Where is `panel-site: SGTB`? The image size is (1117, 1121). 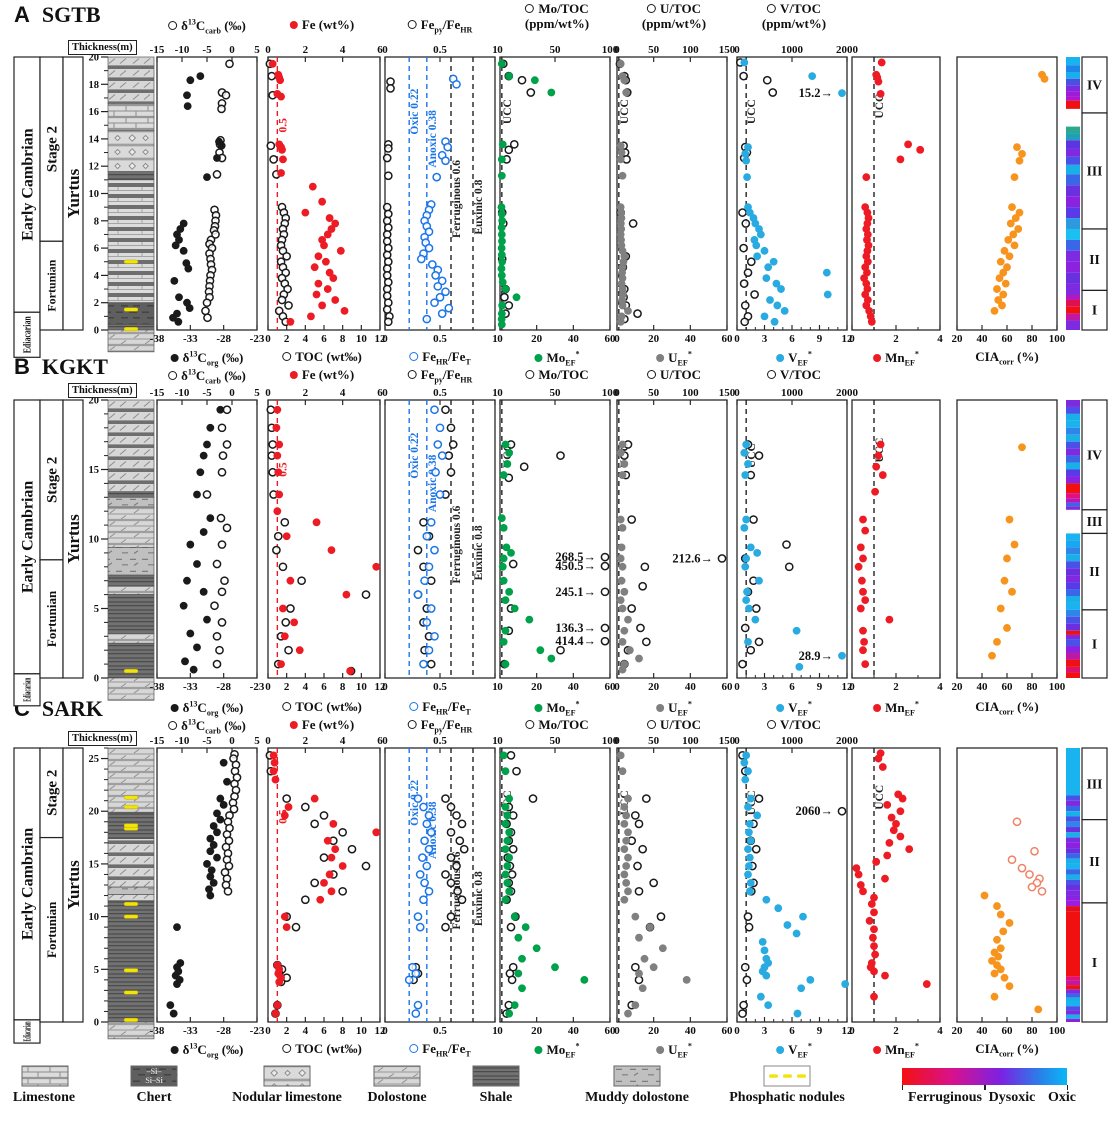
panel-site: SGTB is located at coordinates (71, 14).